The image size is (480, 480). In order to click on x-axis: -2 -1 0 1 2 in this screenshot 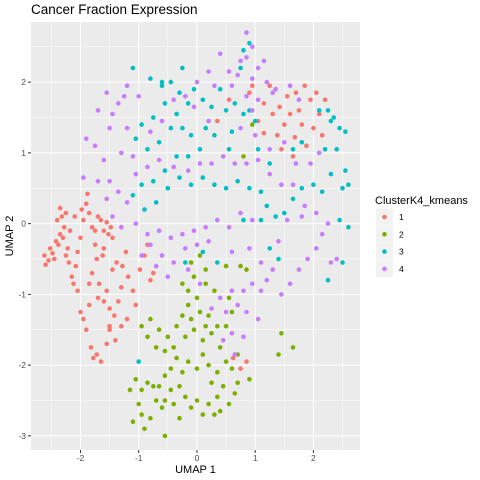, I will do `click(196, 456)`.